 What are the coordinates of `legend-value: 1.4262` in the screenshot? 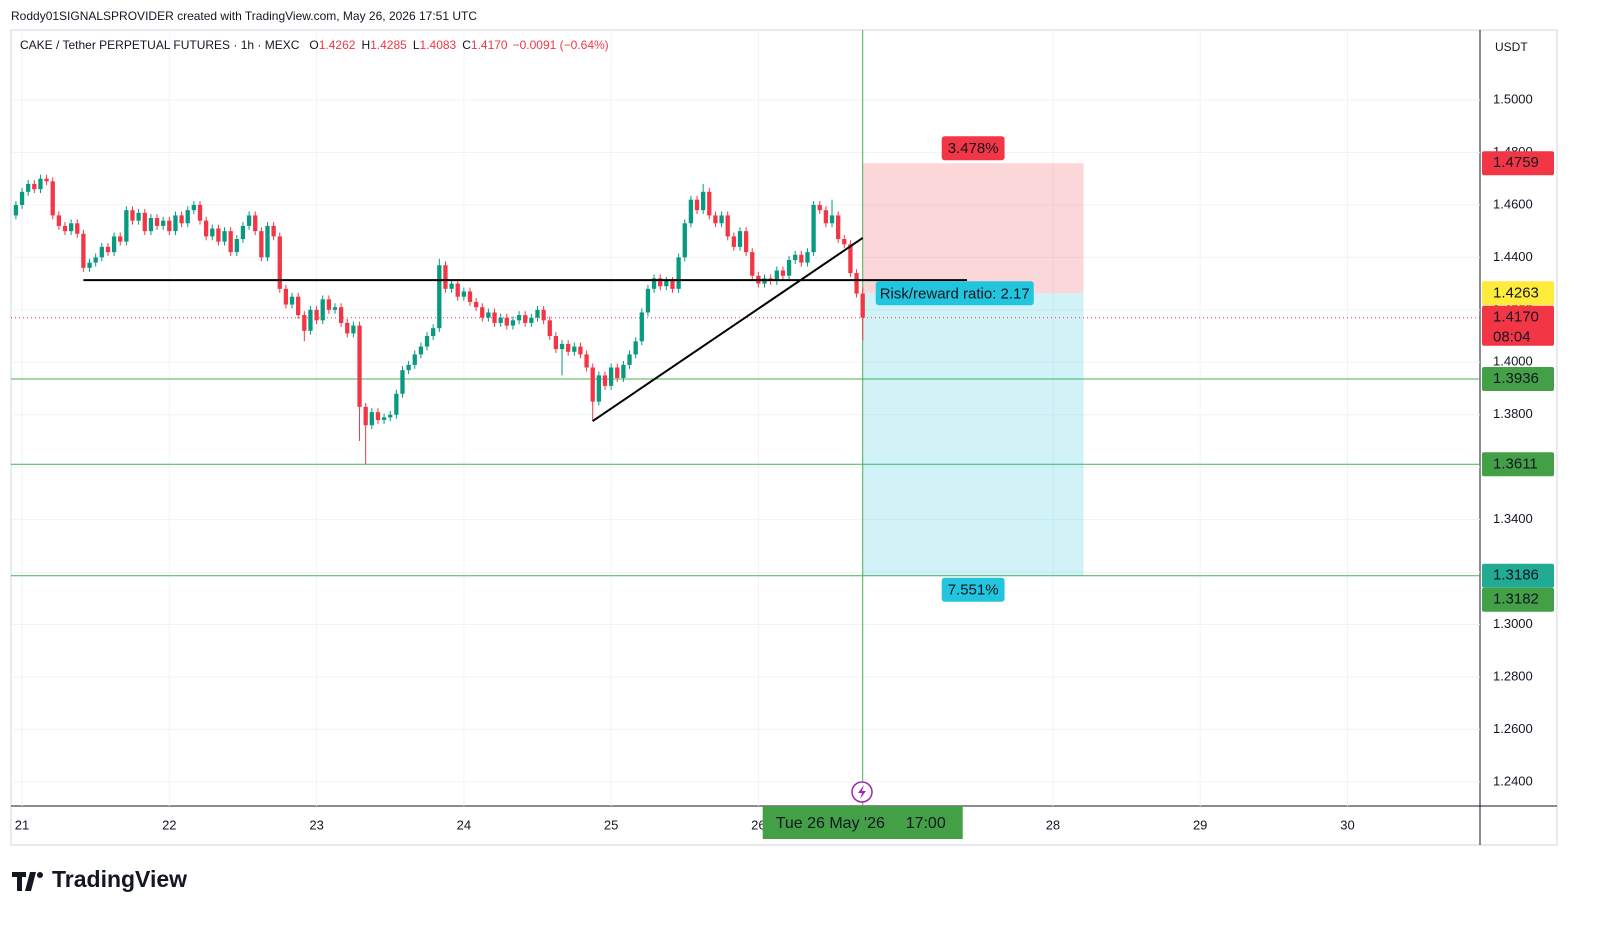 It's located at (337, 45).